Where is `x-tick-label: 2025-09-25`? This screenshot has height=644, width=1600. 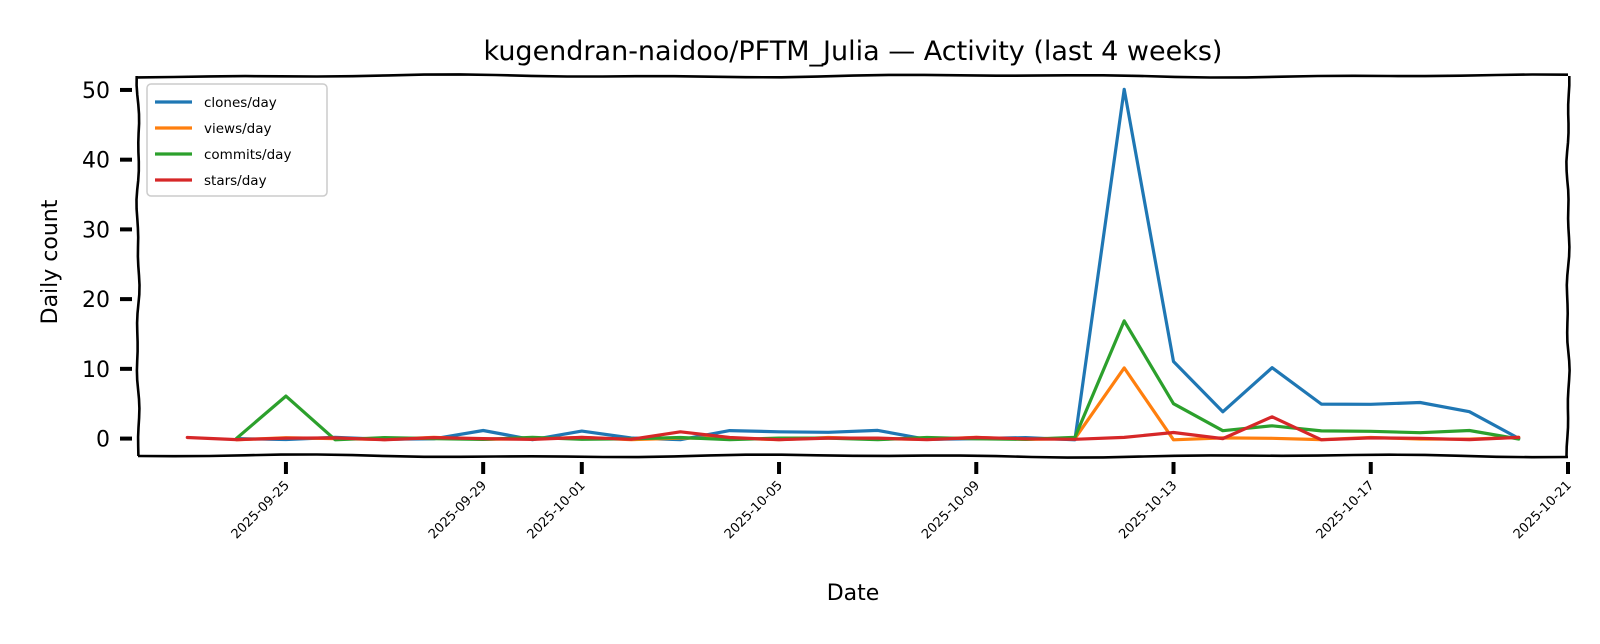
x-tick-label: 2025-09-25 is located at coordinates (261, 510).